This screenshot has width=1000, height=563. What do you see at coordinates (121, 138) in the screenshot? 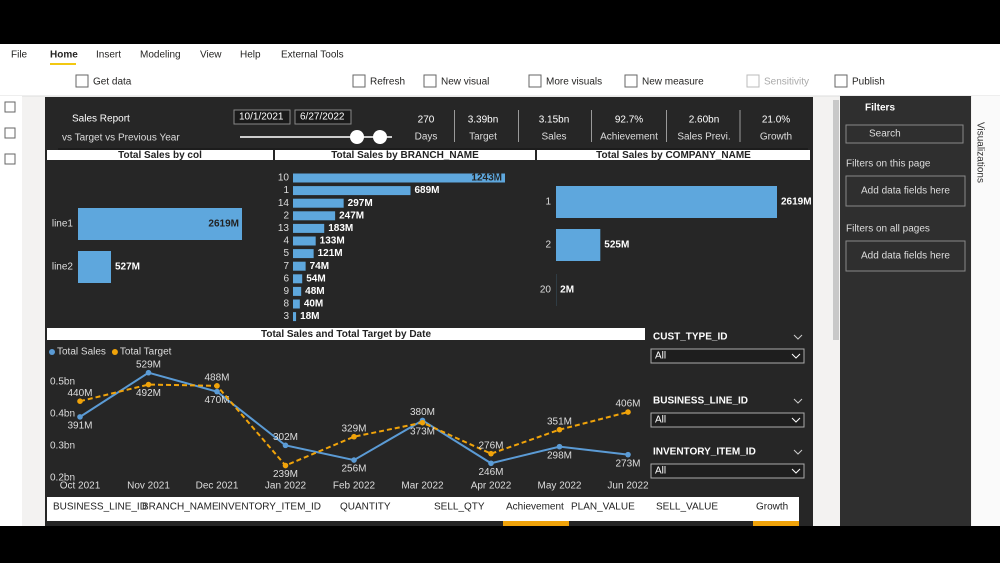
I see `report-subtitle: vs Target vs Previous Year` at bounding box center [121, 138].